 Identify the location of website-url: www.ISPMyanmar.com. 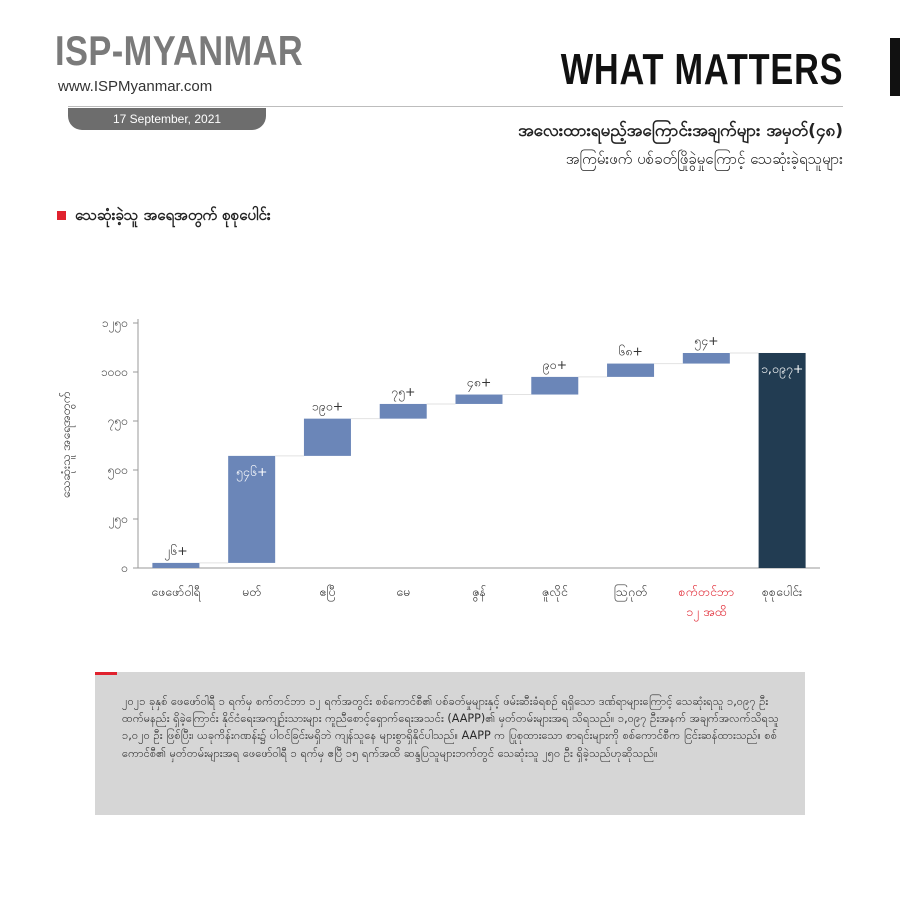
(135, 86).